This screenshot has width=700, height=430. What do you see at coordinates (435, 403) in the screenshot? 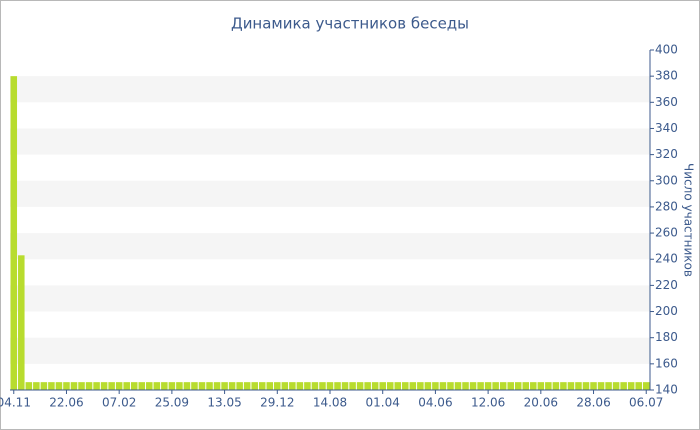
I see `x-tick-label: 04.06` at bounding box center [435, 403].